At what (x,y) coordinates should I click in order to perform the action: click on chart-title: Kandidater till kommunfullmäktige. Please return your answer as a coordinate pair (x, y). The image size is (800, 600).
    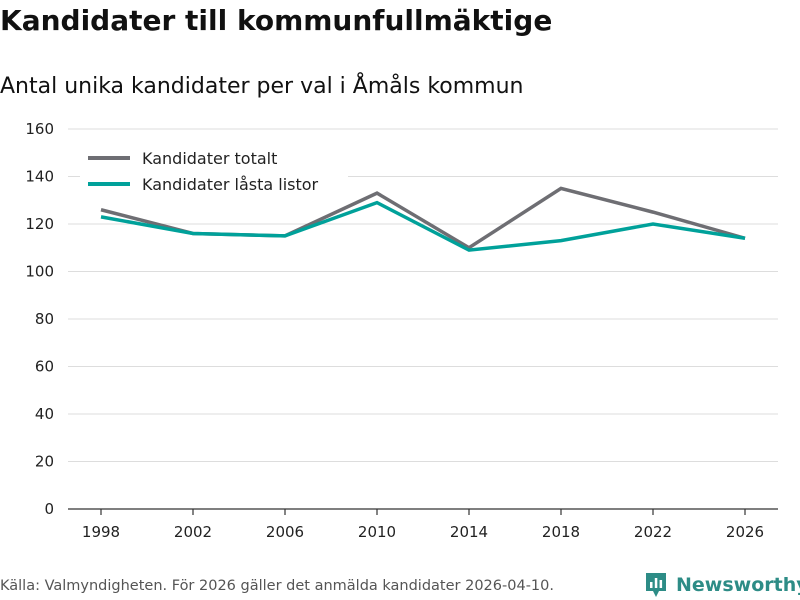
    Looking at the image, I should click on (276, 20).